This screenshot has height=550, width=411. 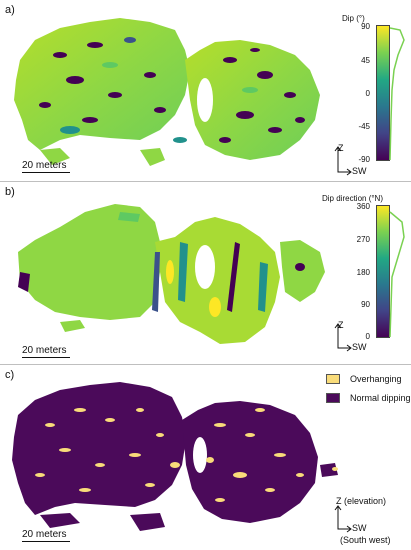 What do you see at coordinates (10, 375) in the screenshot?
I see `panel-label-c: c)` at bounding box center [10, 375].